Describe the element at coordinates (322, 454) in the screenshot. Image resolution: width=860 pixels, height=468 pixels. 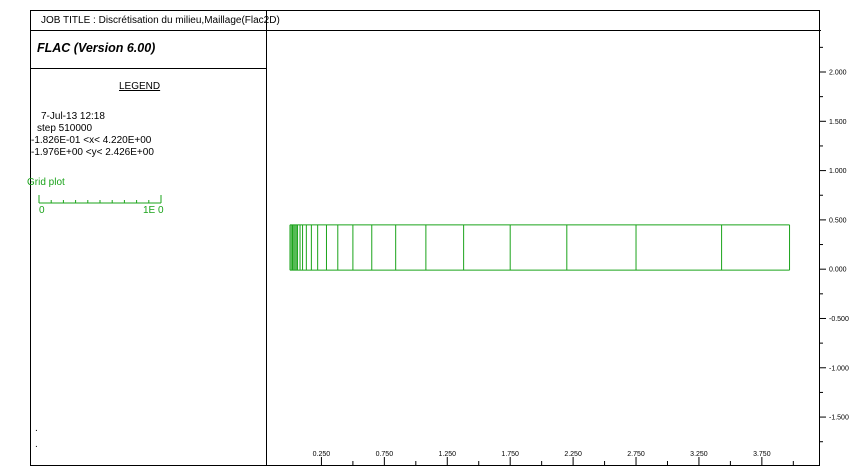
I see `x-tick-label: 0.250` at that location.